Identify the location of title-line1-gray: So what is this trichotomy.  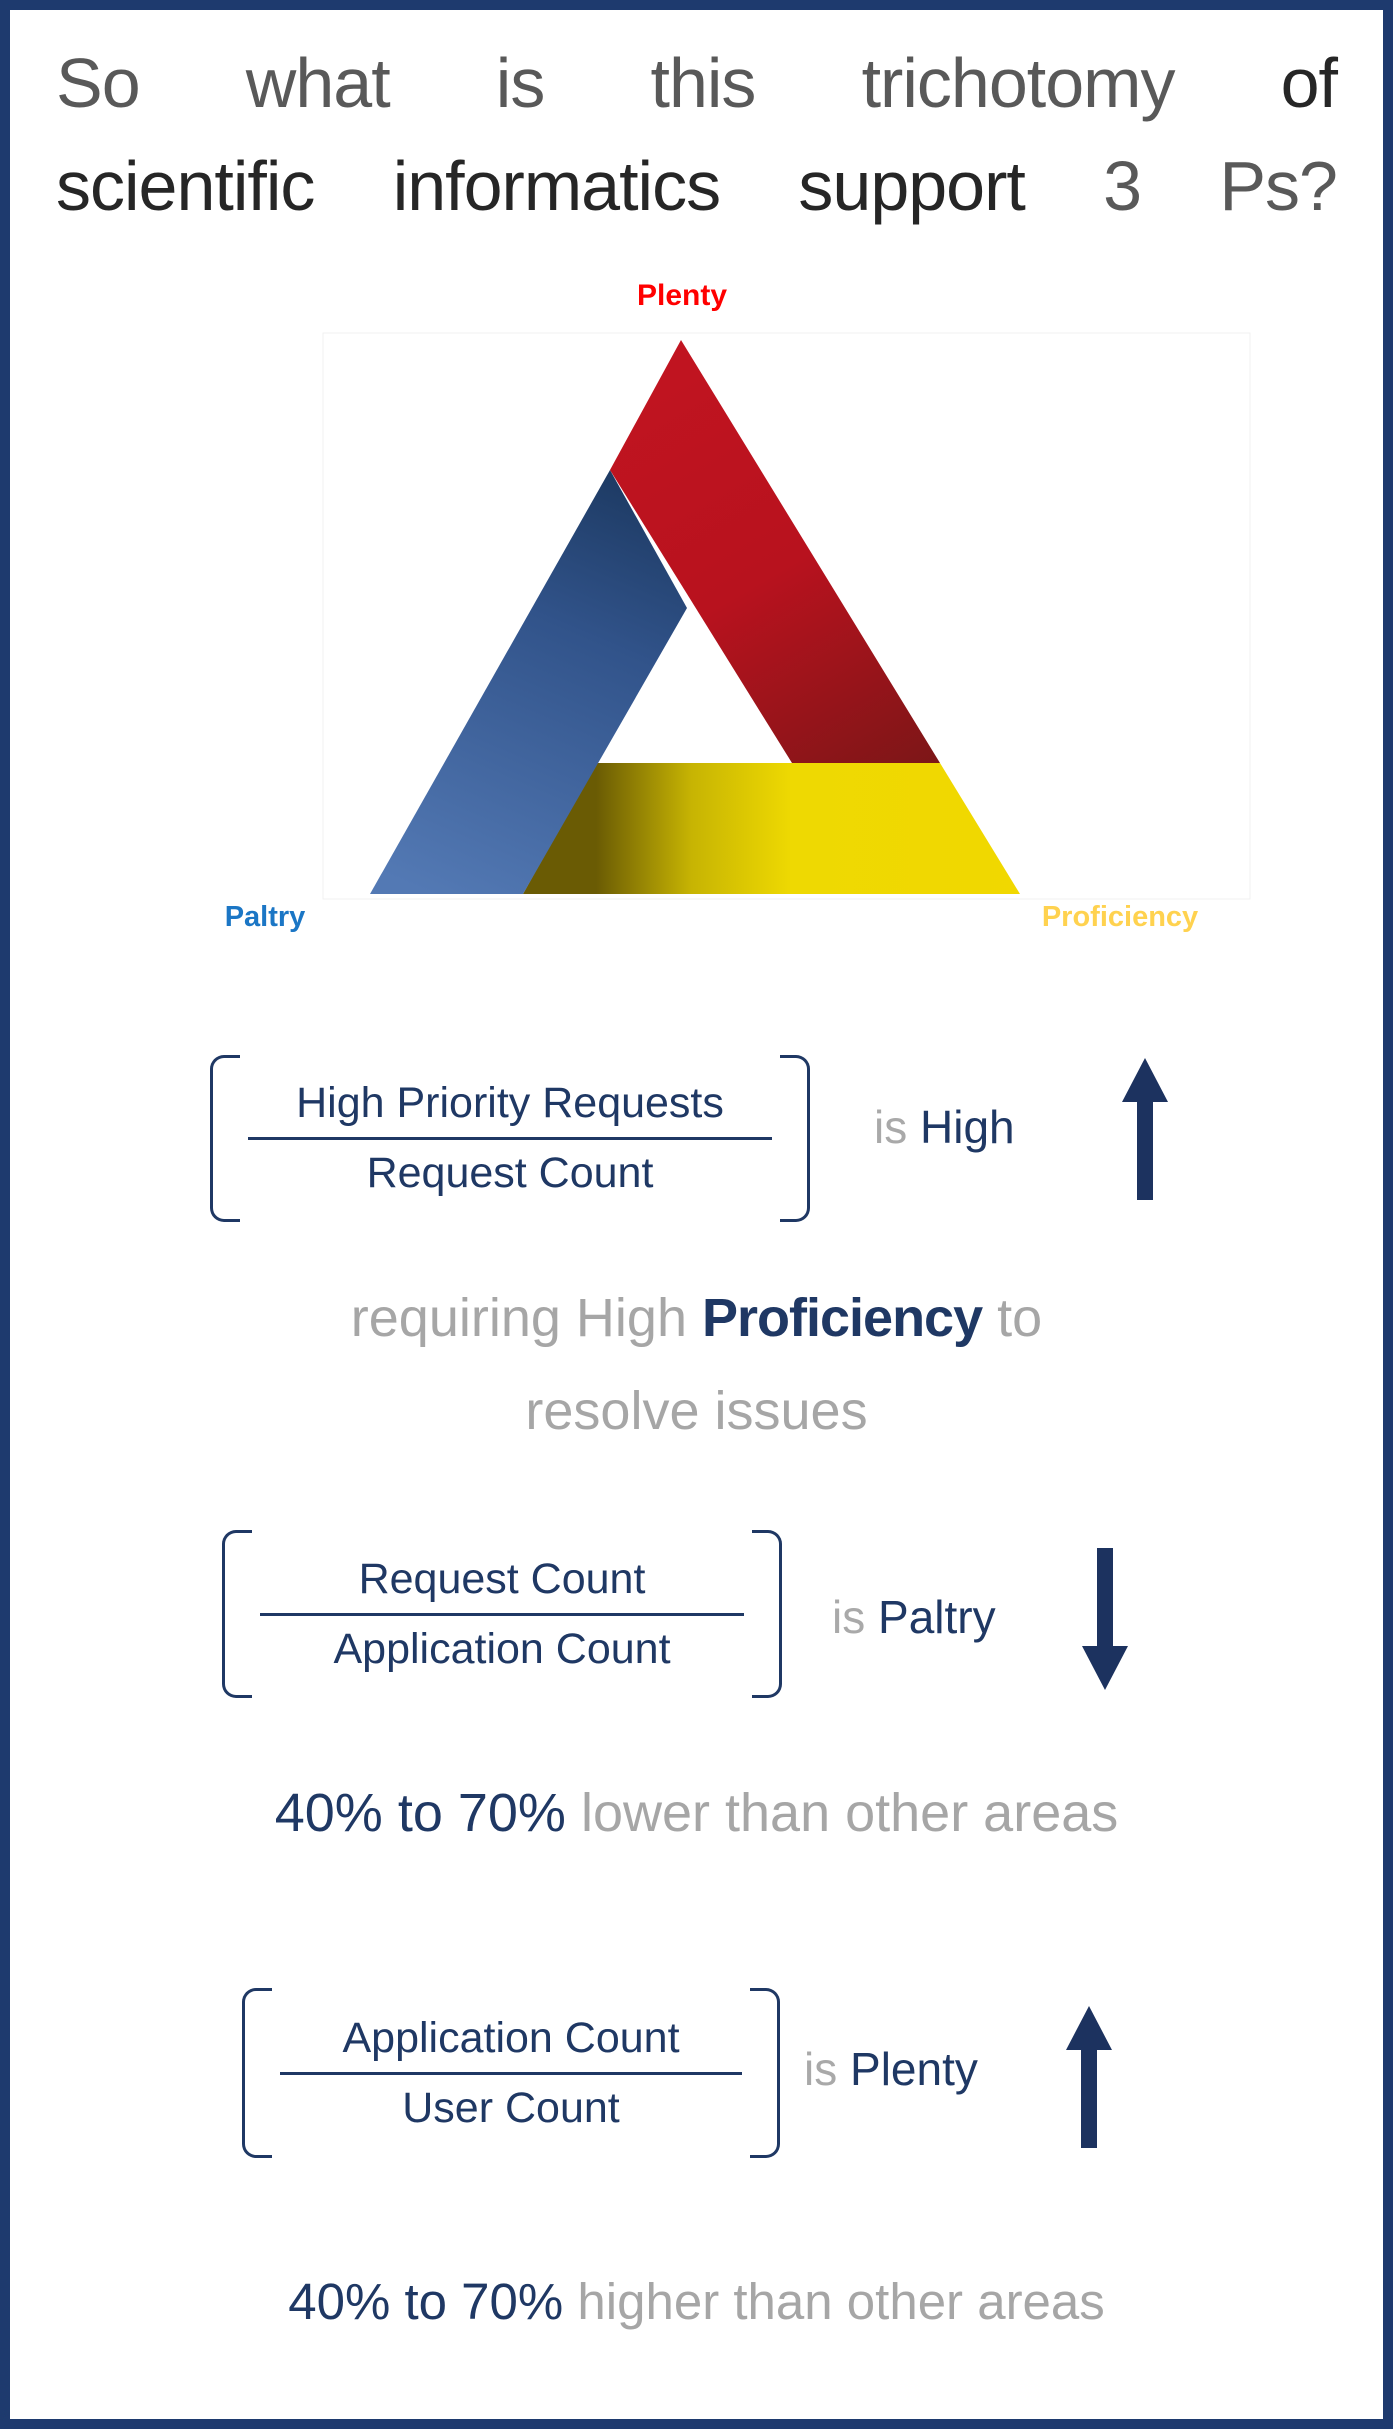
(615, 83).